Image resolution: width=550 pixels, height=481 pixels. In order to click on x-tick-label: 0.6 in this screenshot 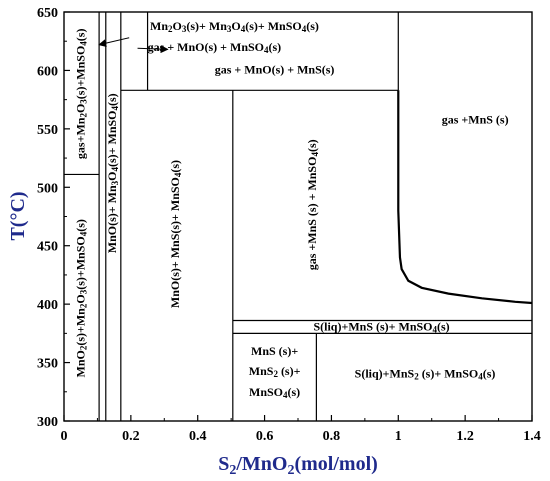, I will do `click(265, 436)`.